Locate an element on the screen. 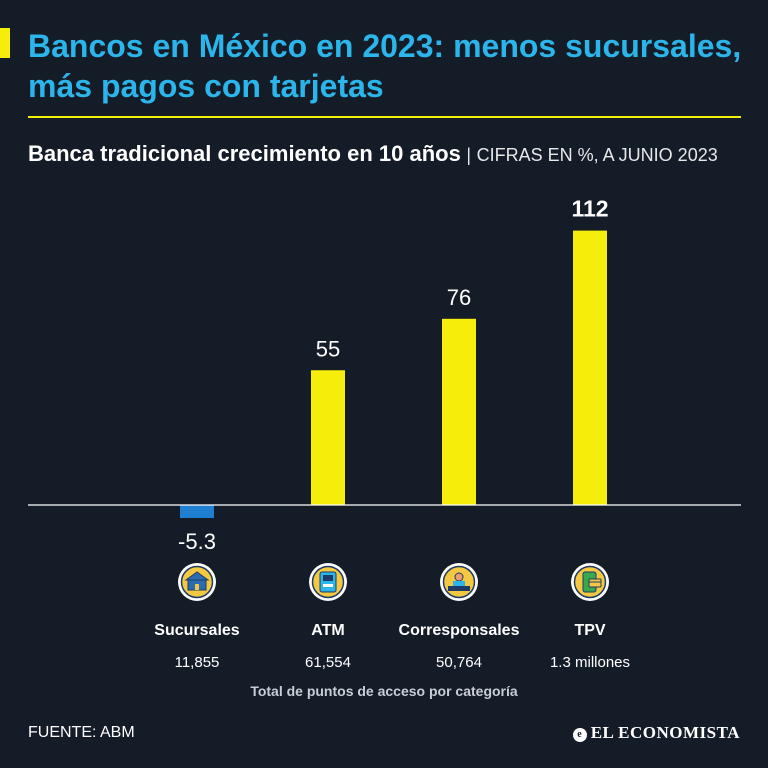 This screenshot has height=768, width=768. access-points-corresponsales: 50,764 is located at coordinates (459, 662).